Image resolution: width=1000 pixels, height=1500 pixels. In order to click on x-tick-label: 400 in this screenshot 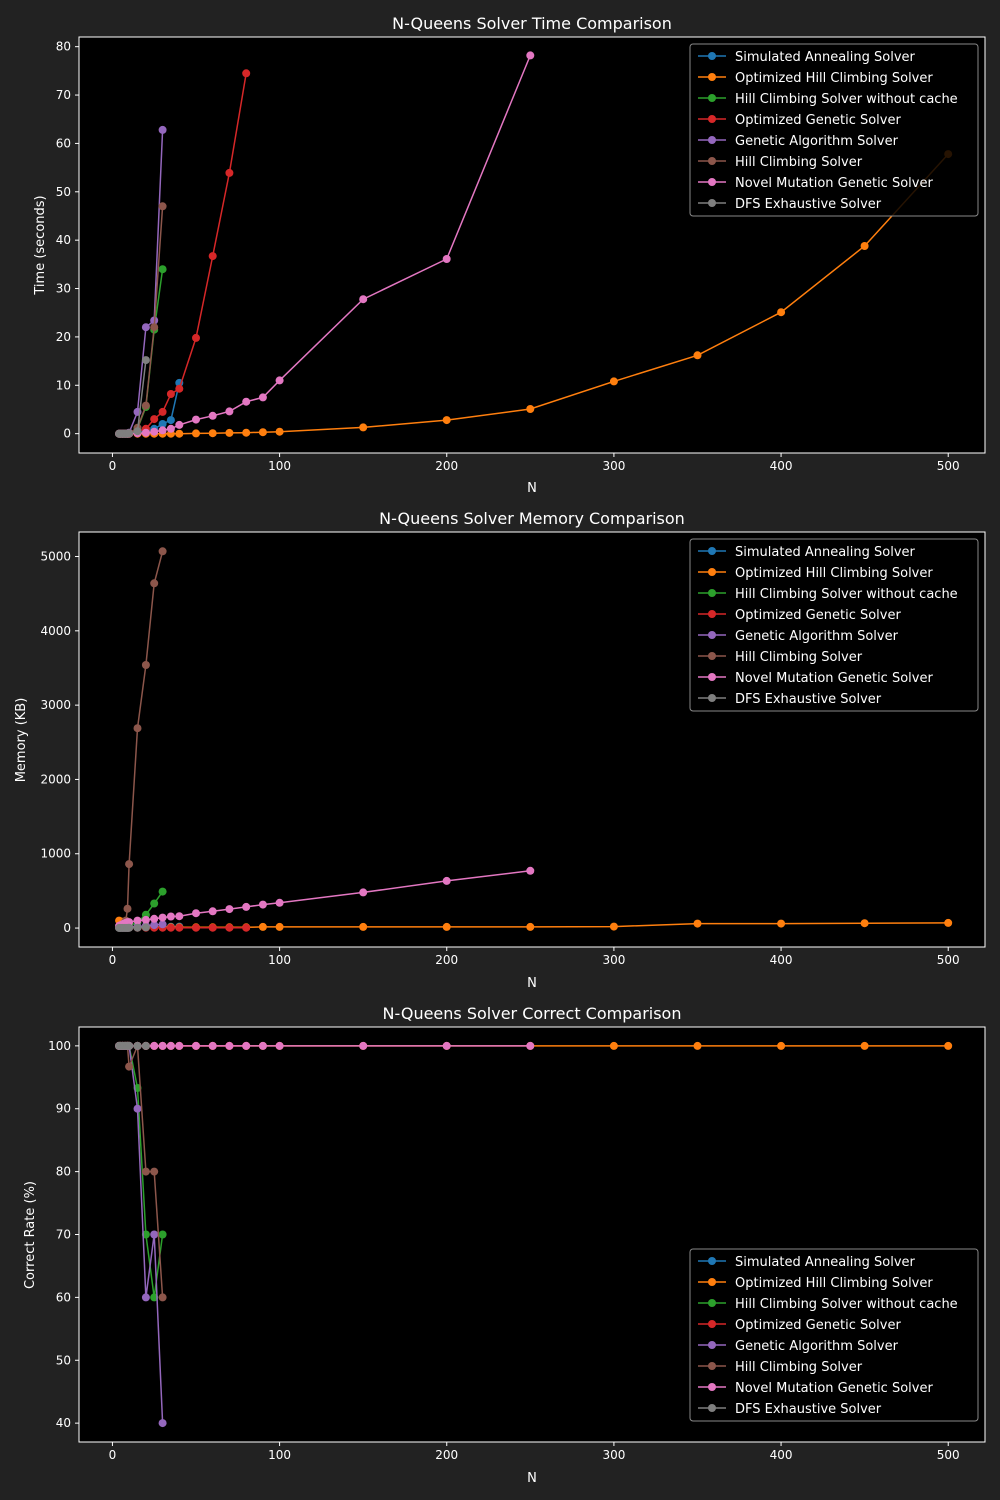, I will do `click(781, 1455)`.